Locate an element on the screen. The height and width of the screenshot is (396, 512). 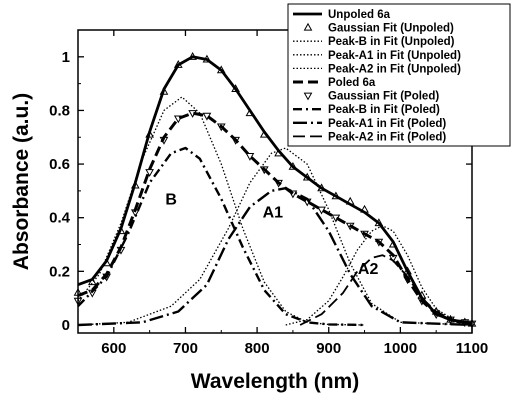
legend-label: Peak-A2 in Fit (Poled) is located at coordinates (387, 137).